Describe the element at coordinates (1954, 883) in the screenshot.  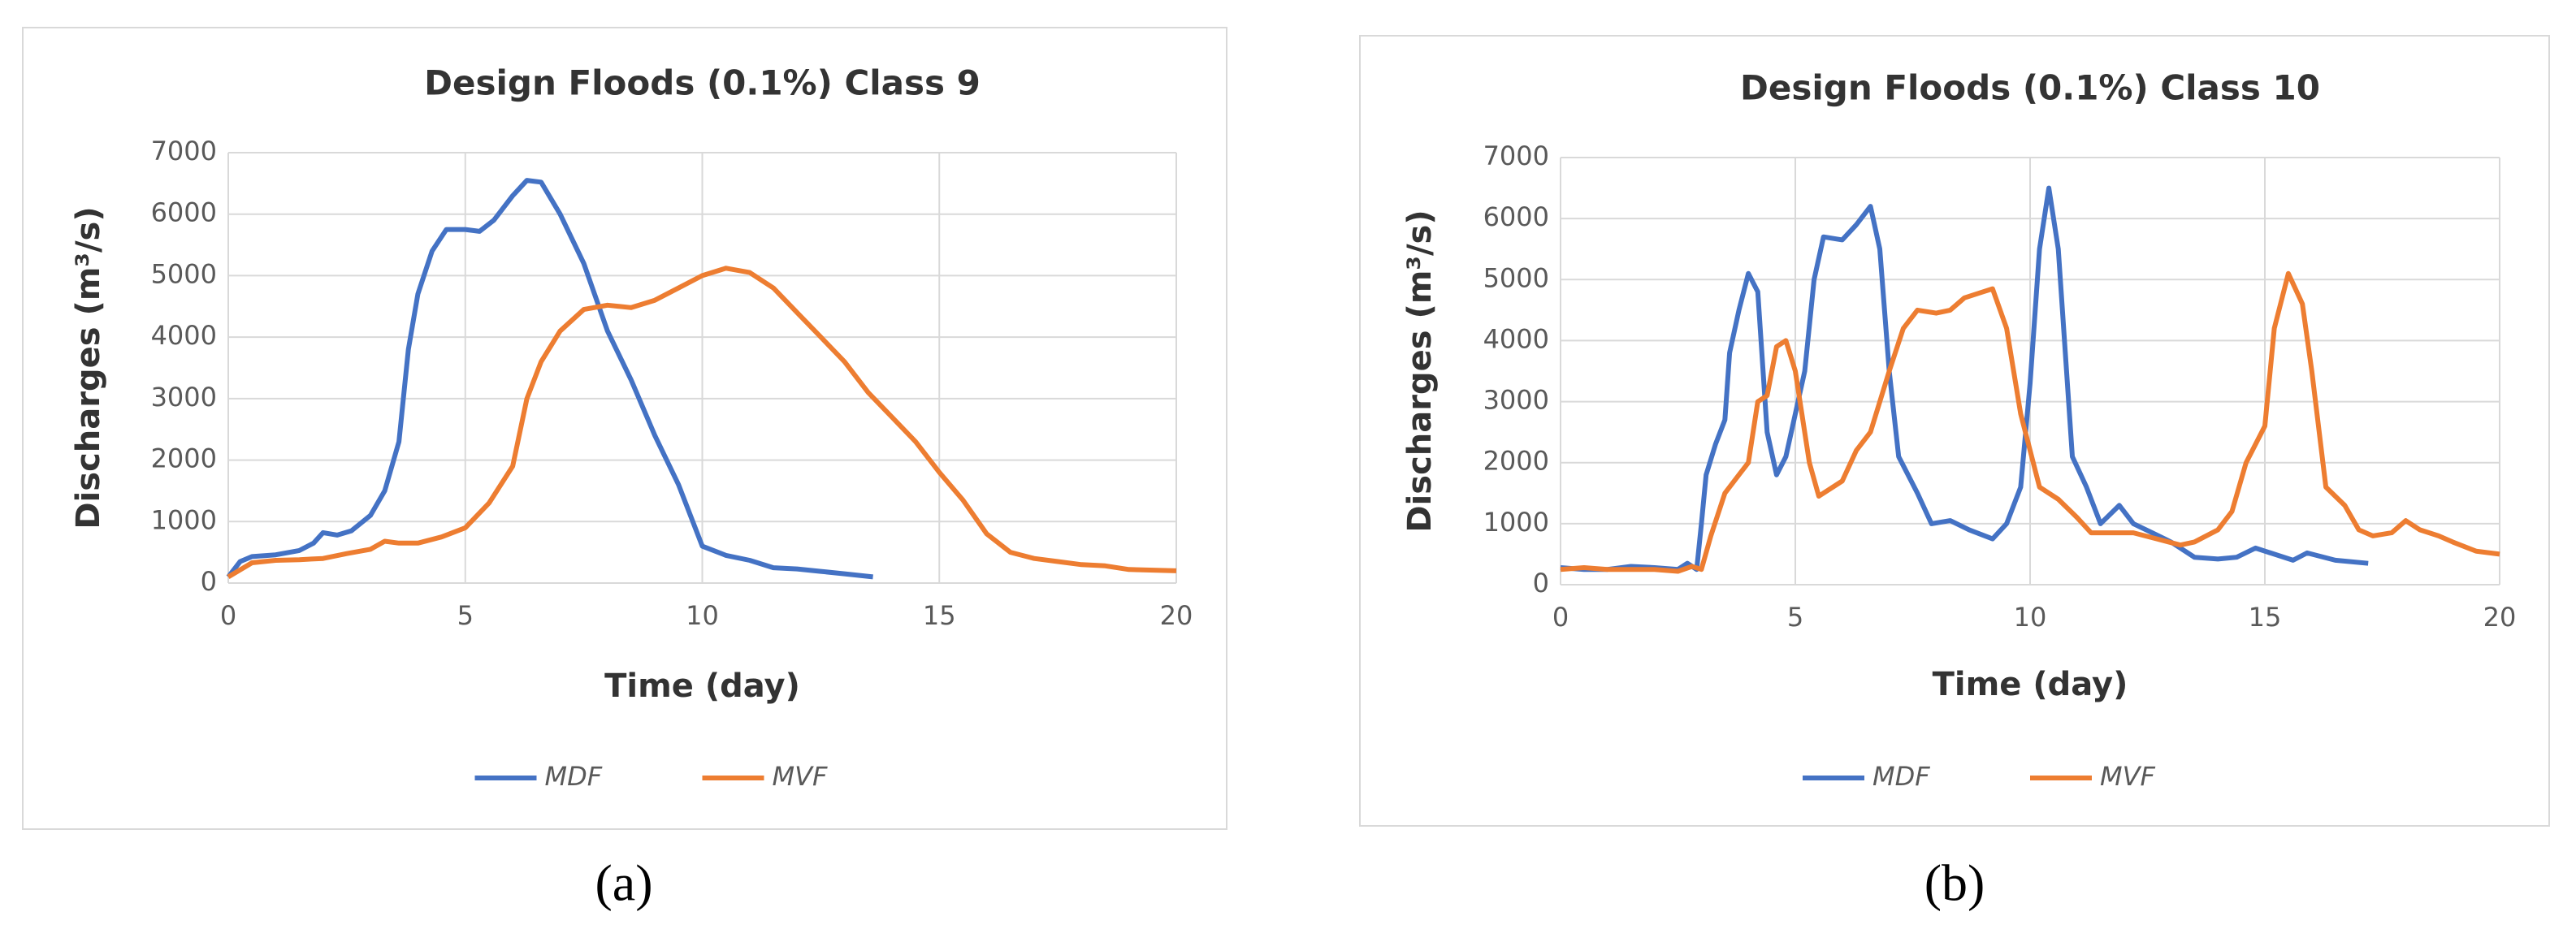
I see `caption: (b)` at that location.